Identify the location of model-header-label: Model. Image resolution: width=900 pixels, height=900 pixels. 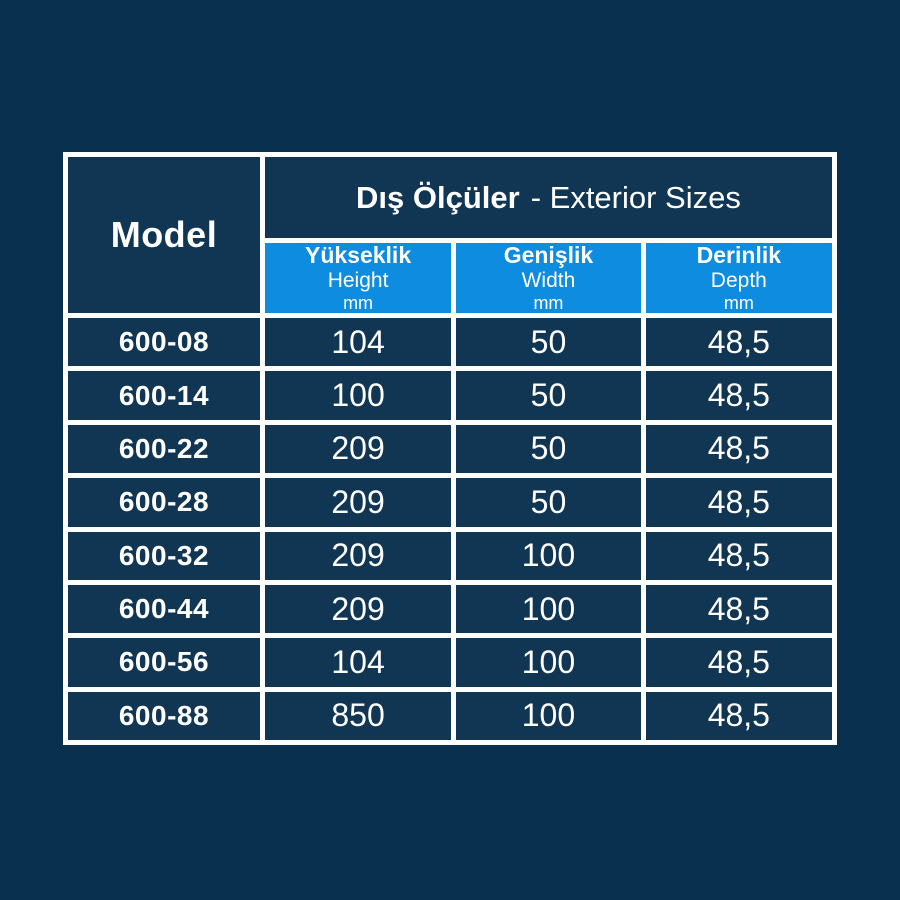
(164, 234).